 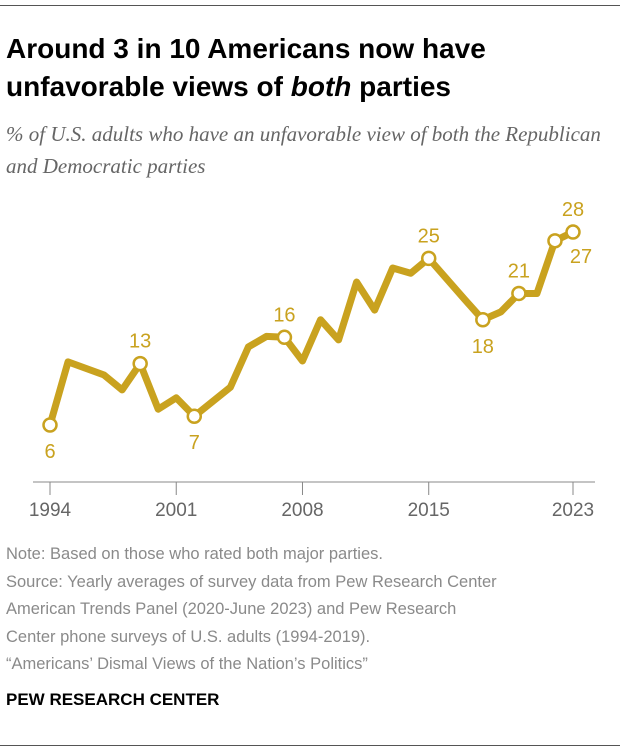 What do you see at coordinates (302, 510) in the screenshot?
I see `x-tick-label: 2008` at bounding box center [302, 510].